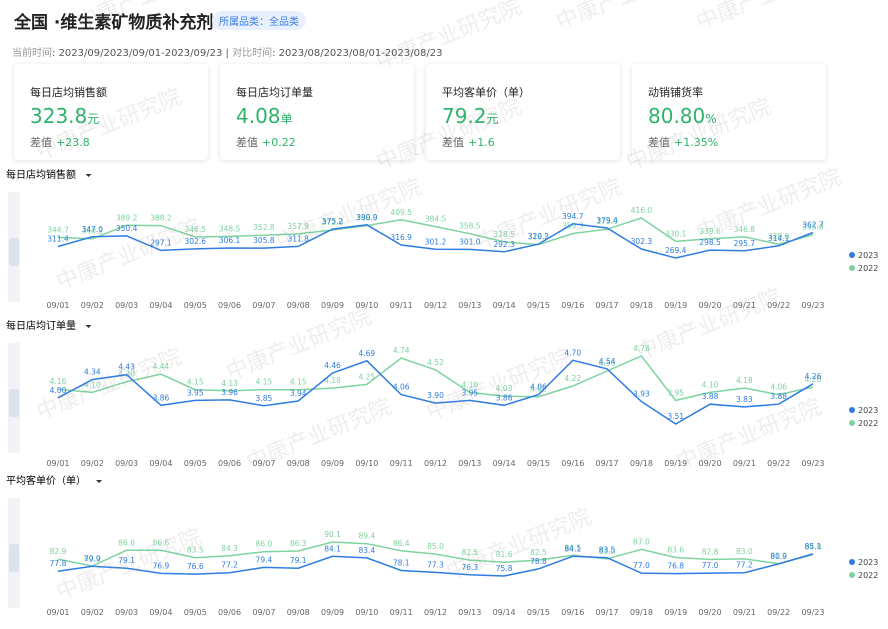  I want to click on data-label: 86.6, so click(126, 542).